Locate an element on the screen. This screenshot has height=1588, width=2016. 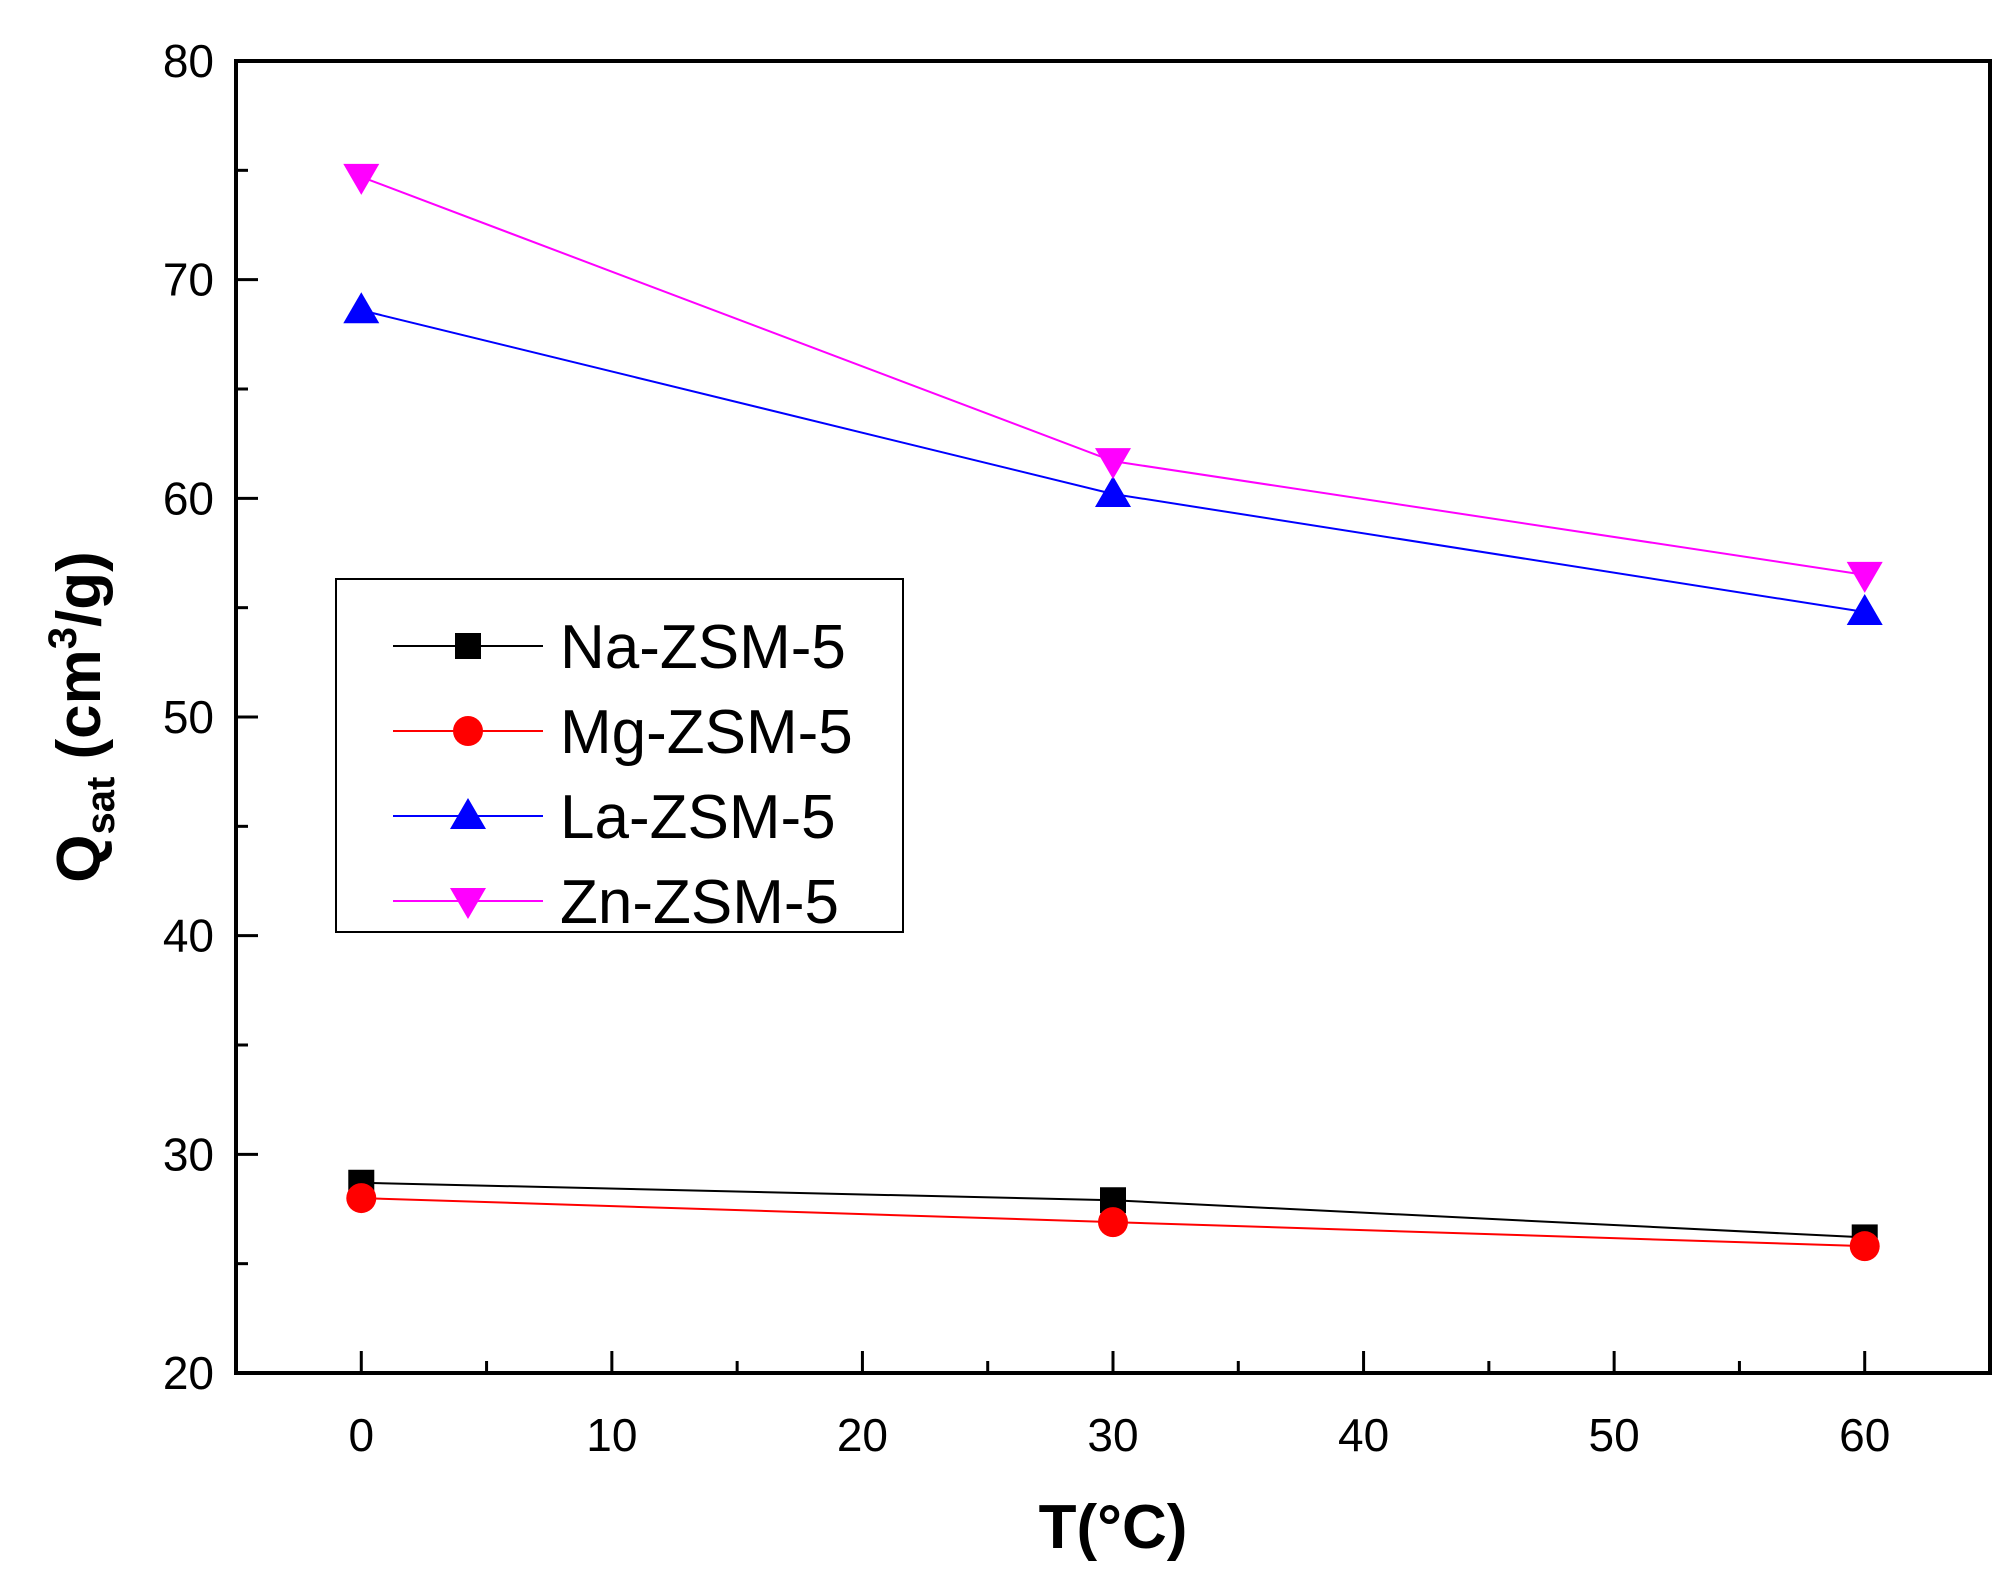
x-tick-label-10: 10 is located at coordinates (611, 1435).